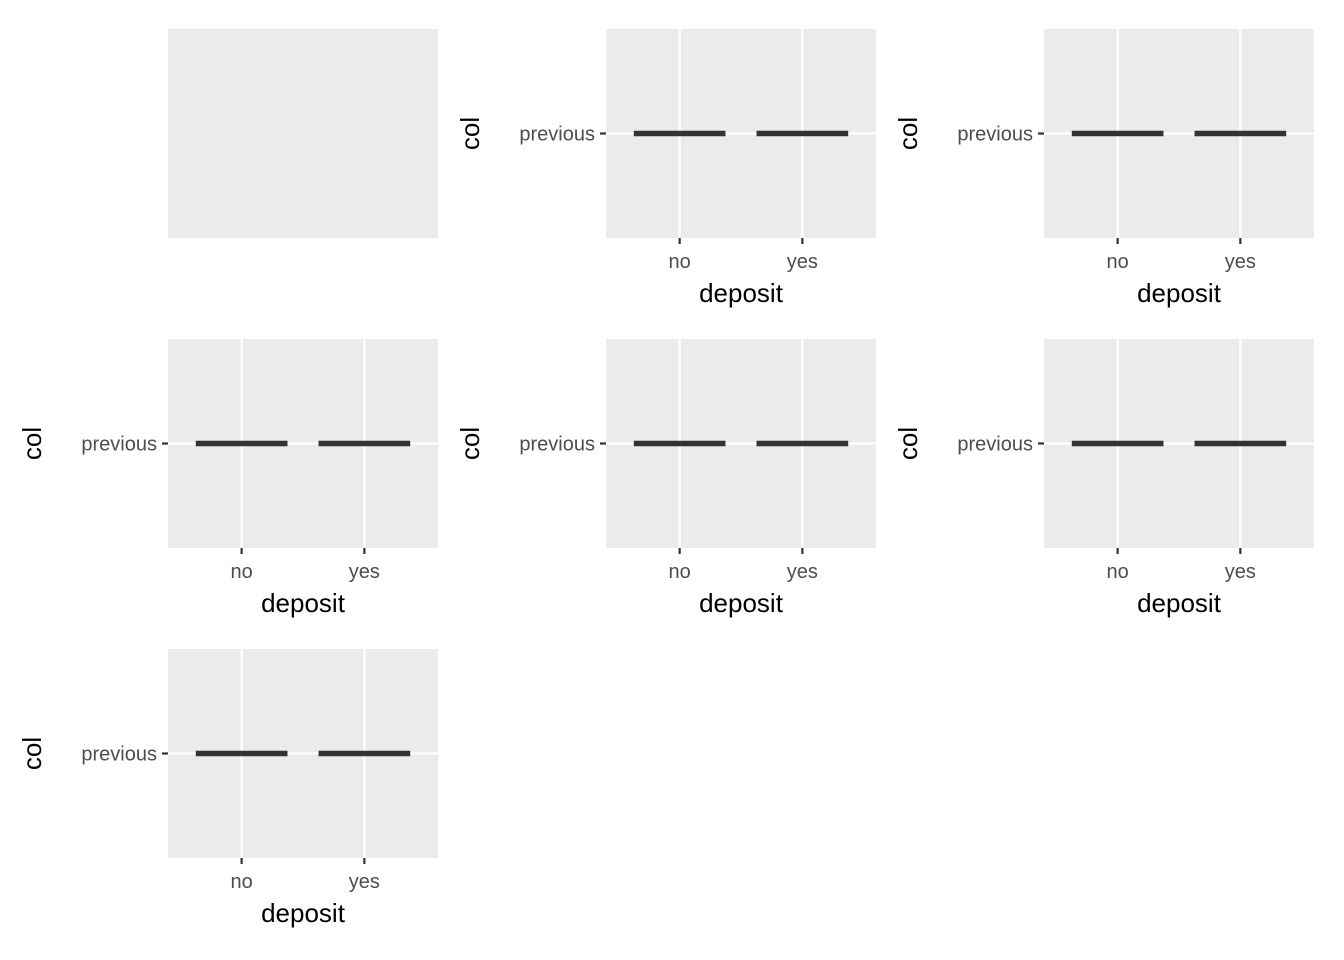 Image resolution: width=1344 pixels, height=960 pixels. I want to click on chart-panel-4: no yes previous deposit col, so click(227, 478).